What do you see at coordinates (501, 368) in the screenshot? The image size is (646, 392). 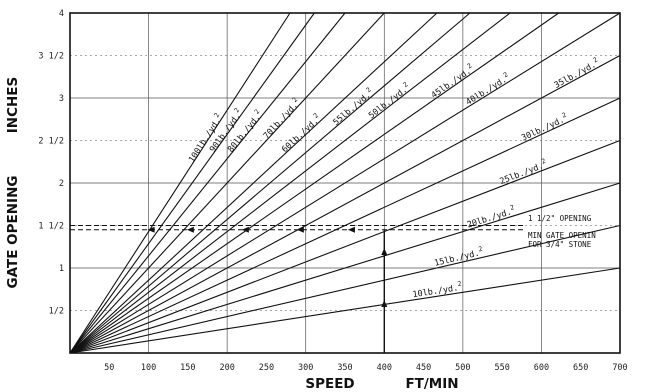 I see `x-tick-label: 550` at bounding box center [501, 368].